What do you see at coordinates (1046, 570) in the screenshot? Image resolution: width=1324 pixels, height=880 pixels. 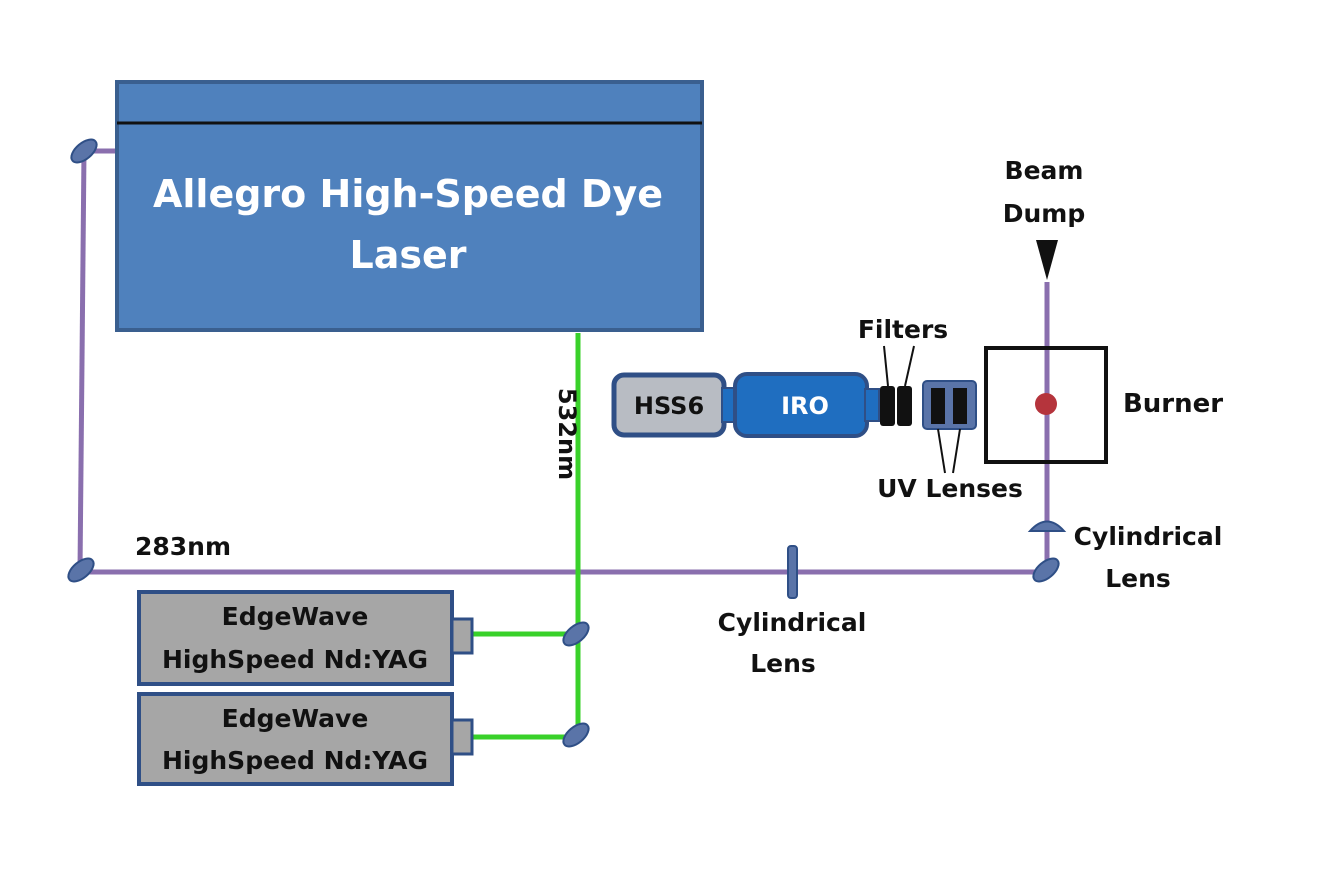 I see `mirror-bottom-right` at bounding box center [1046, 570].